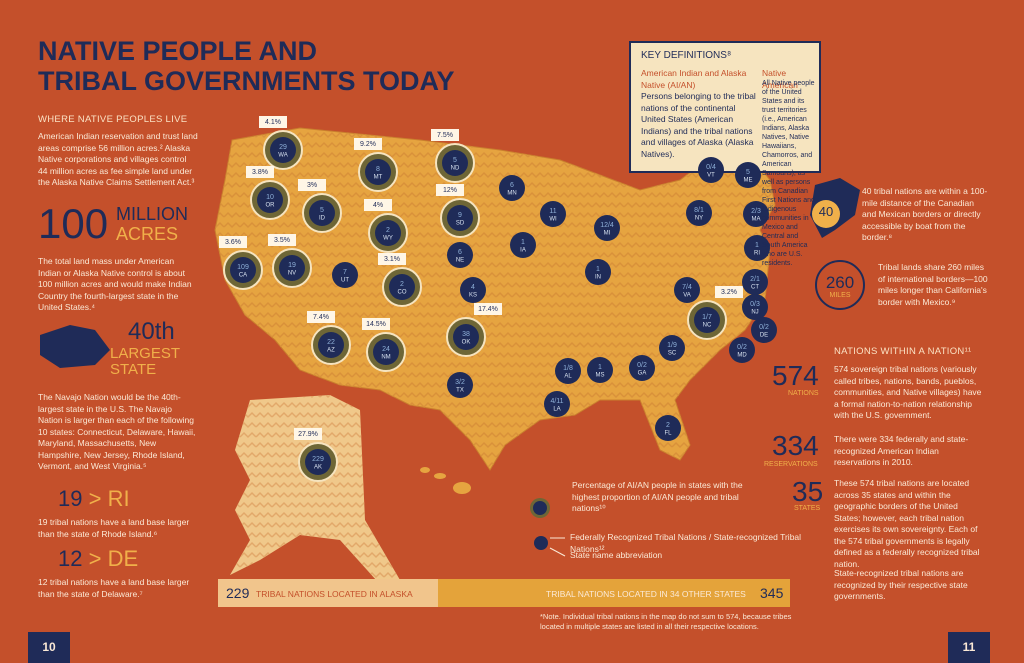  I want to click on pct-label: 3.6%, so click(233, 242).